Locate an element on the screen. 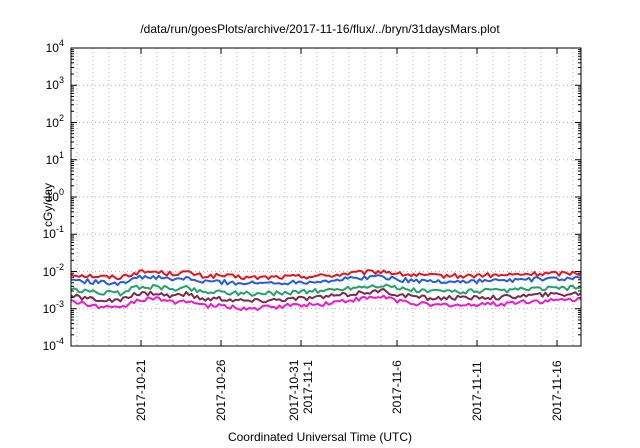 The width and height of the screenshot is (640, 448). y-tick-label: 10⁻² is located at coordinates (53, 270).